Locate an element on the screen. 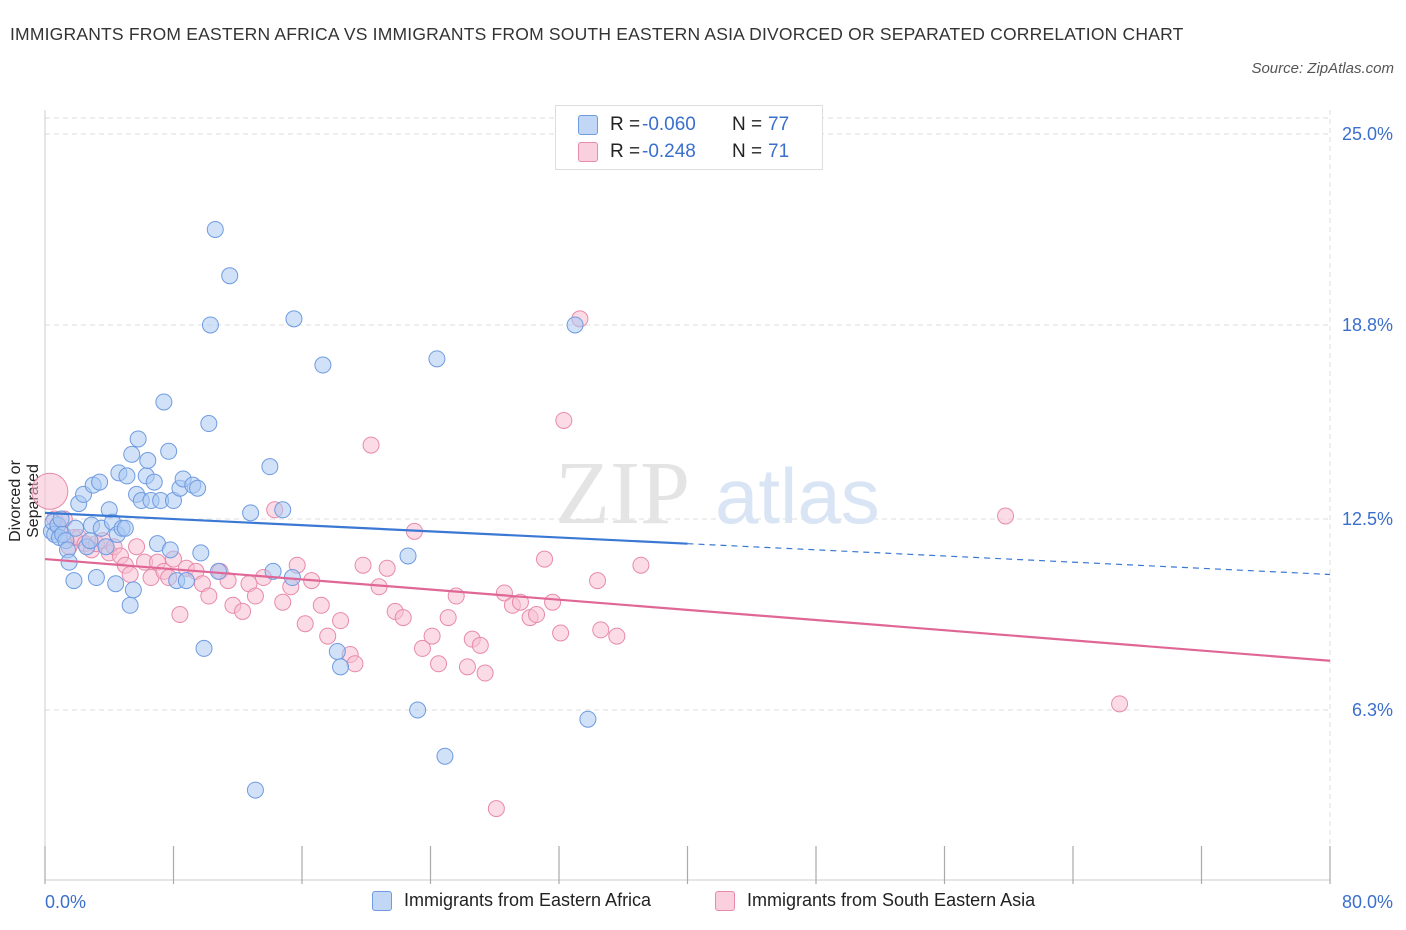 Image resolution: width=1406 pixels, height=930 pixels. y-tick-label: 12.5% is located at coordinates (1367, 519).